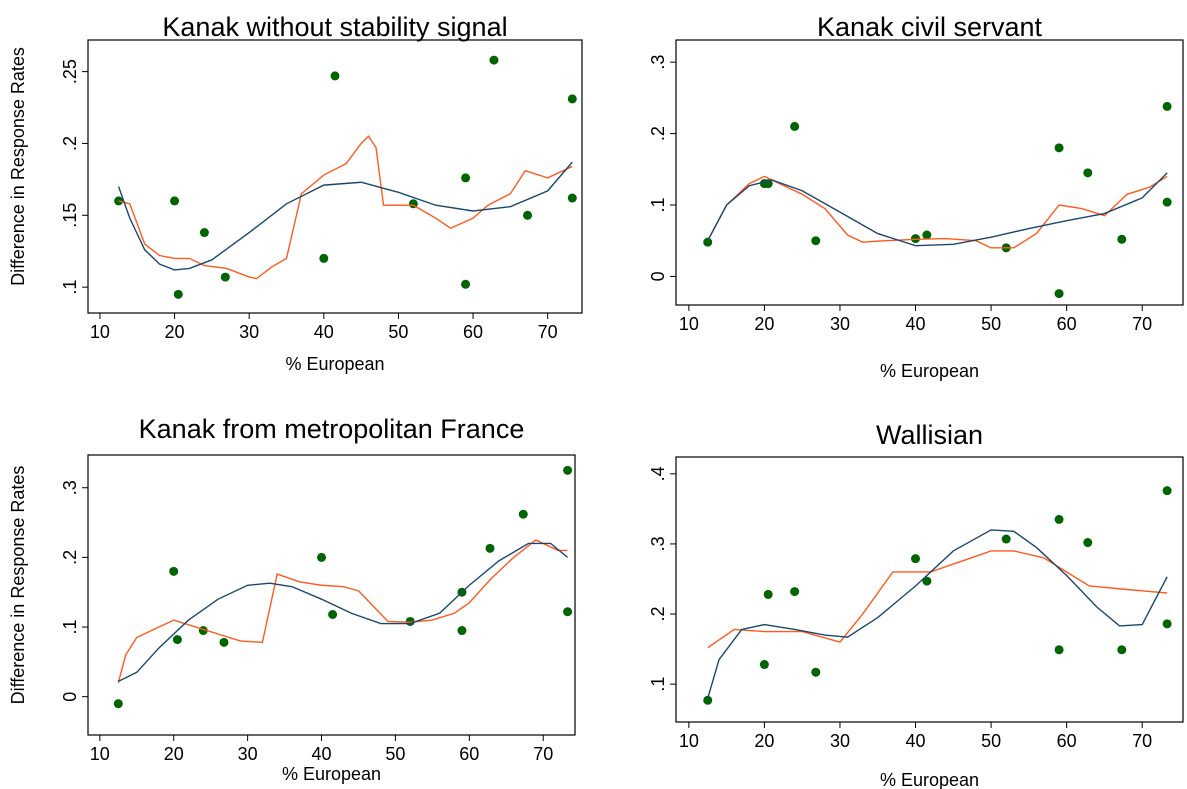 This screenshot has height=789, width=1187. I want to click on panel-title: Kanak without stability signal, so click(334, 27).